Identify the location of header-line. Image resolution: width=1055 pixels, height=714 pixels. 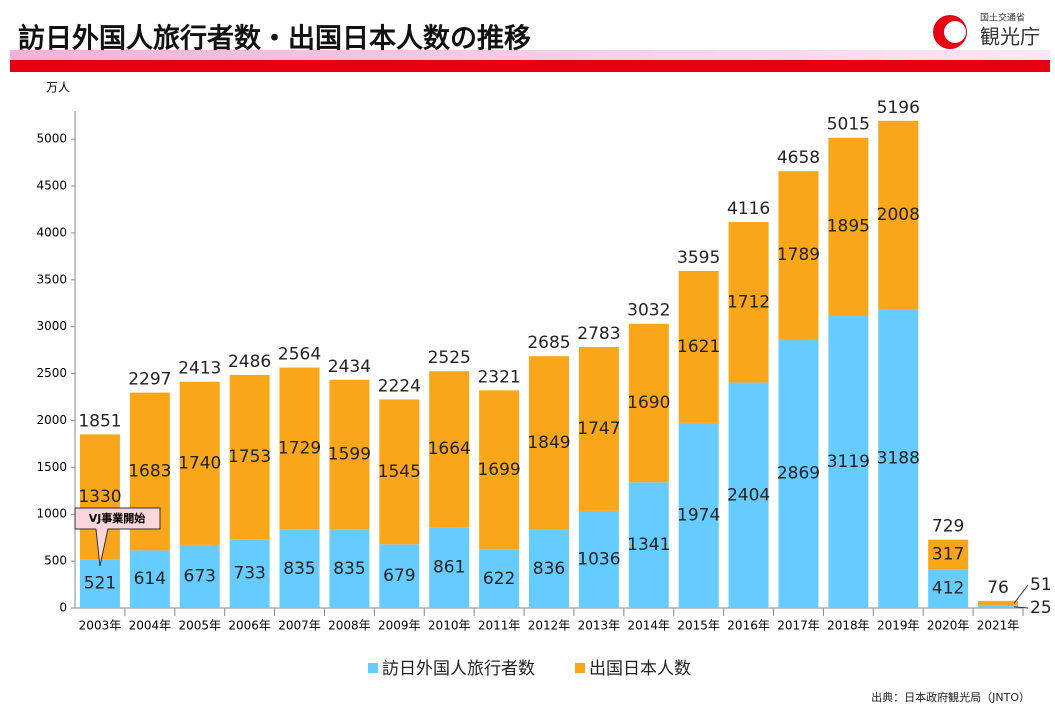
(530, 66).